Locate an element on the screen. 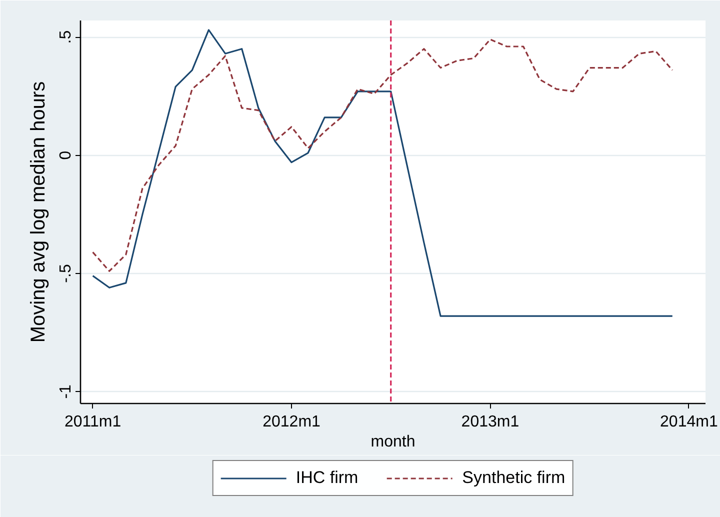  y-tick-label: -.5 is located at coordinates (66, 273).